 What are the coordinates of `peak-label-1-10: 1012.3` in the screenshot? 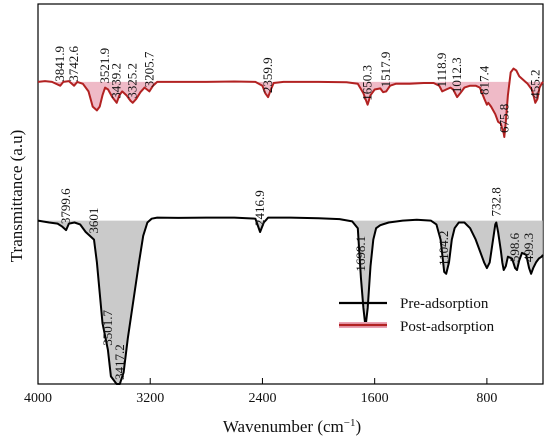 It's located at (456, 75).